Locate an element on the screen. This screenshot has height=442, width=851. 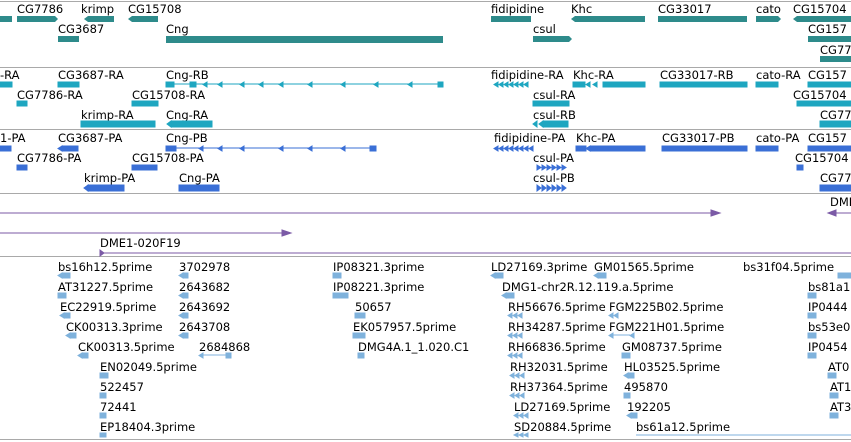
est-label: DMG4A.1_1.020.C1 is located at coordinates (414, 347).